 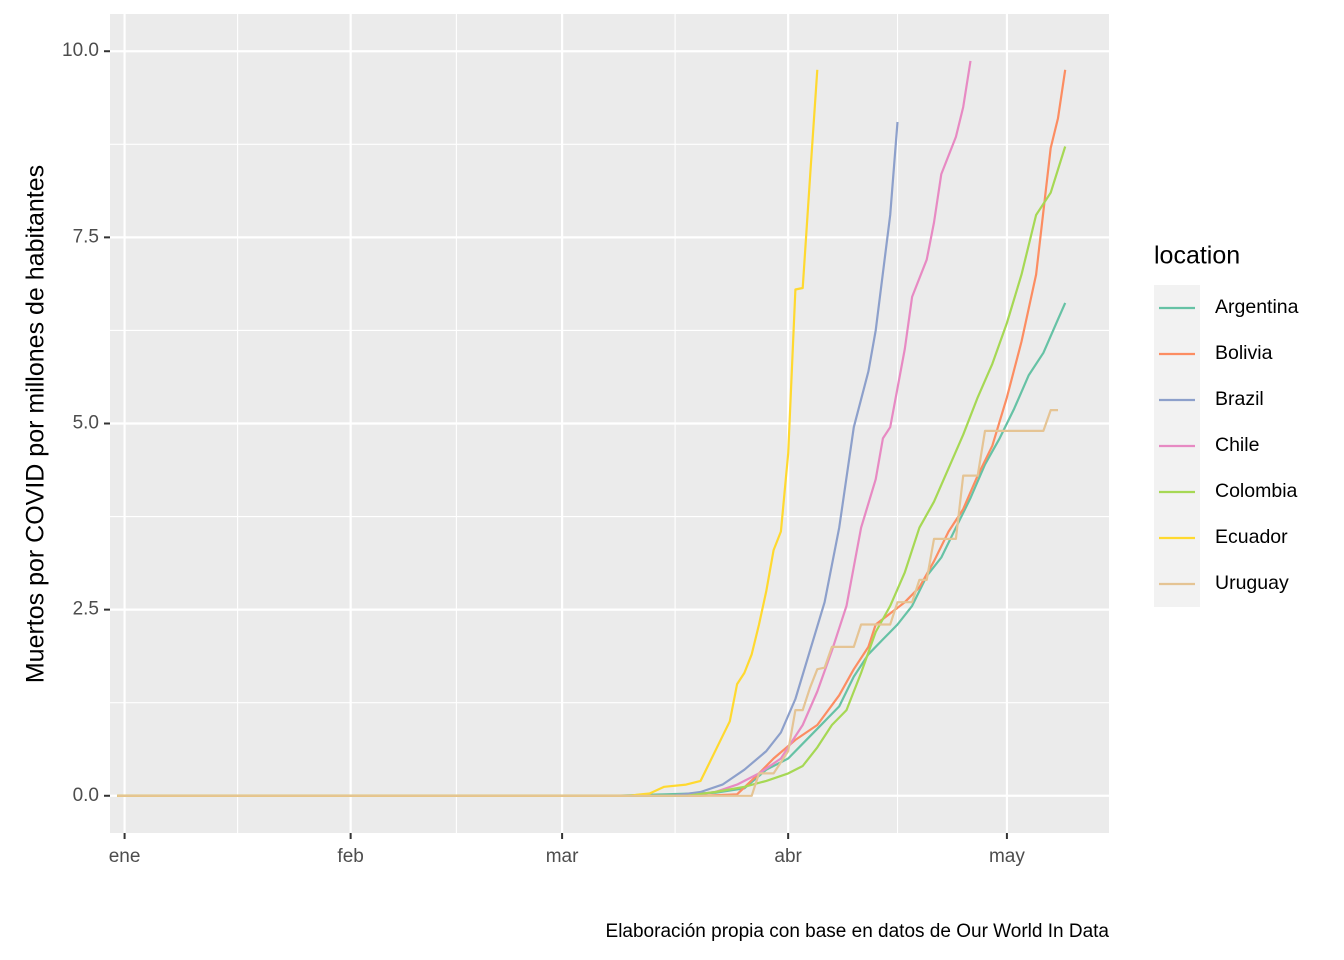 What do you see at coordinates (1256, 491) in the screenshot?
I see `legend-label: Colombia` at bounding box center [1256, 491].